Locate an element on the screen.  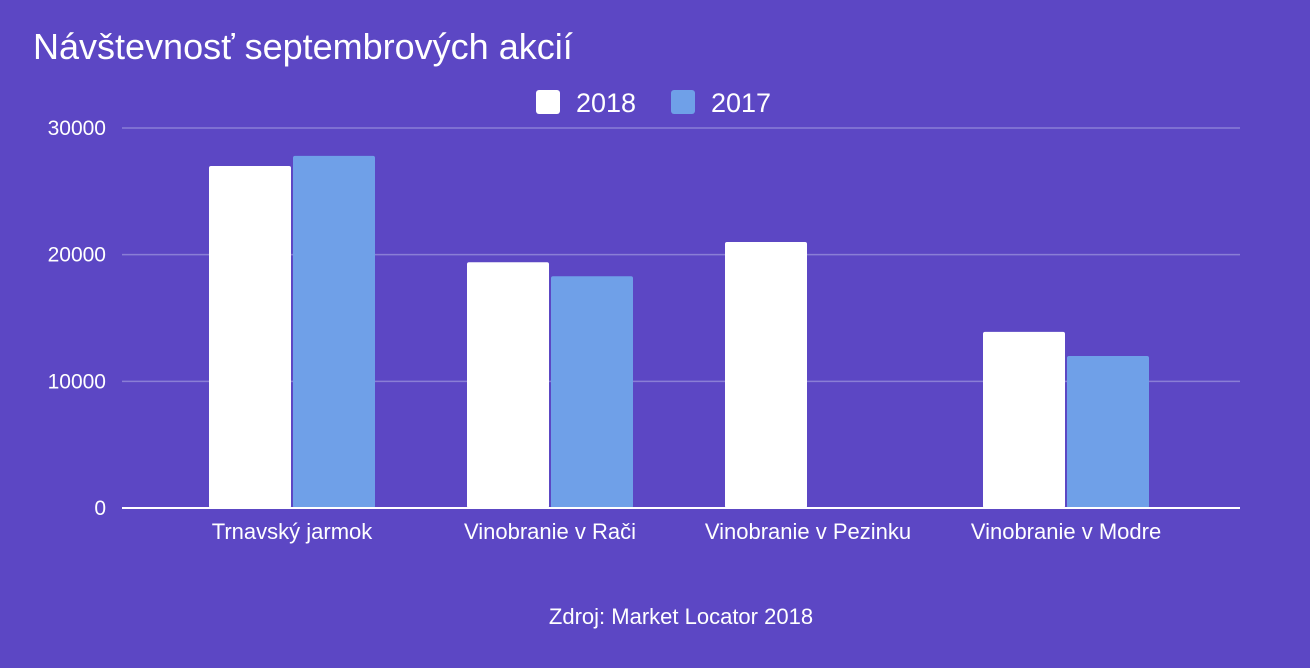
y-tick-label: 30000 is located at coordinates (77, 128).